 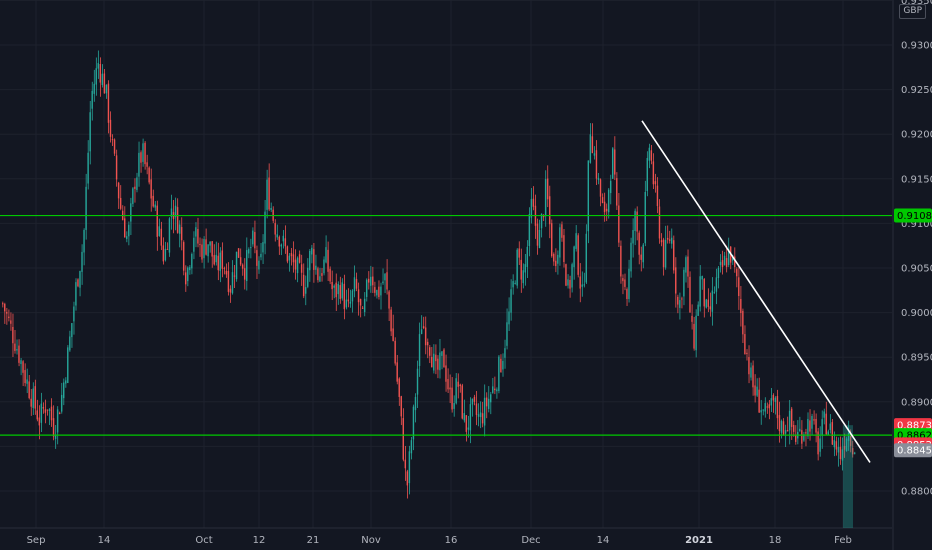 I want to click on currency-label: GBP, so click(x=912, y=11).